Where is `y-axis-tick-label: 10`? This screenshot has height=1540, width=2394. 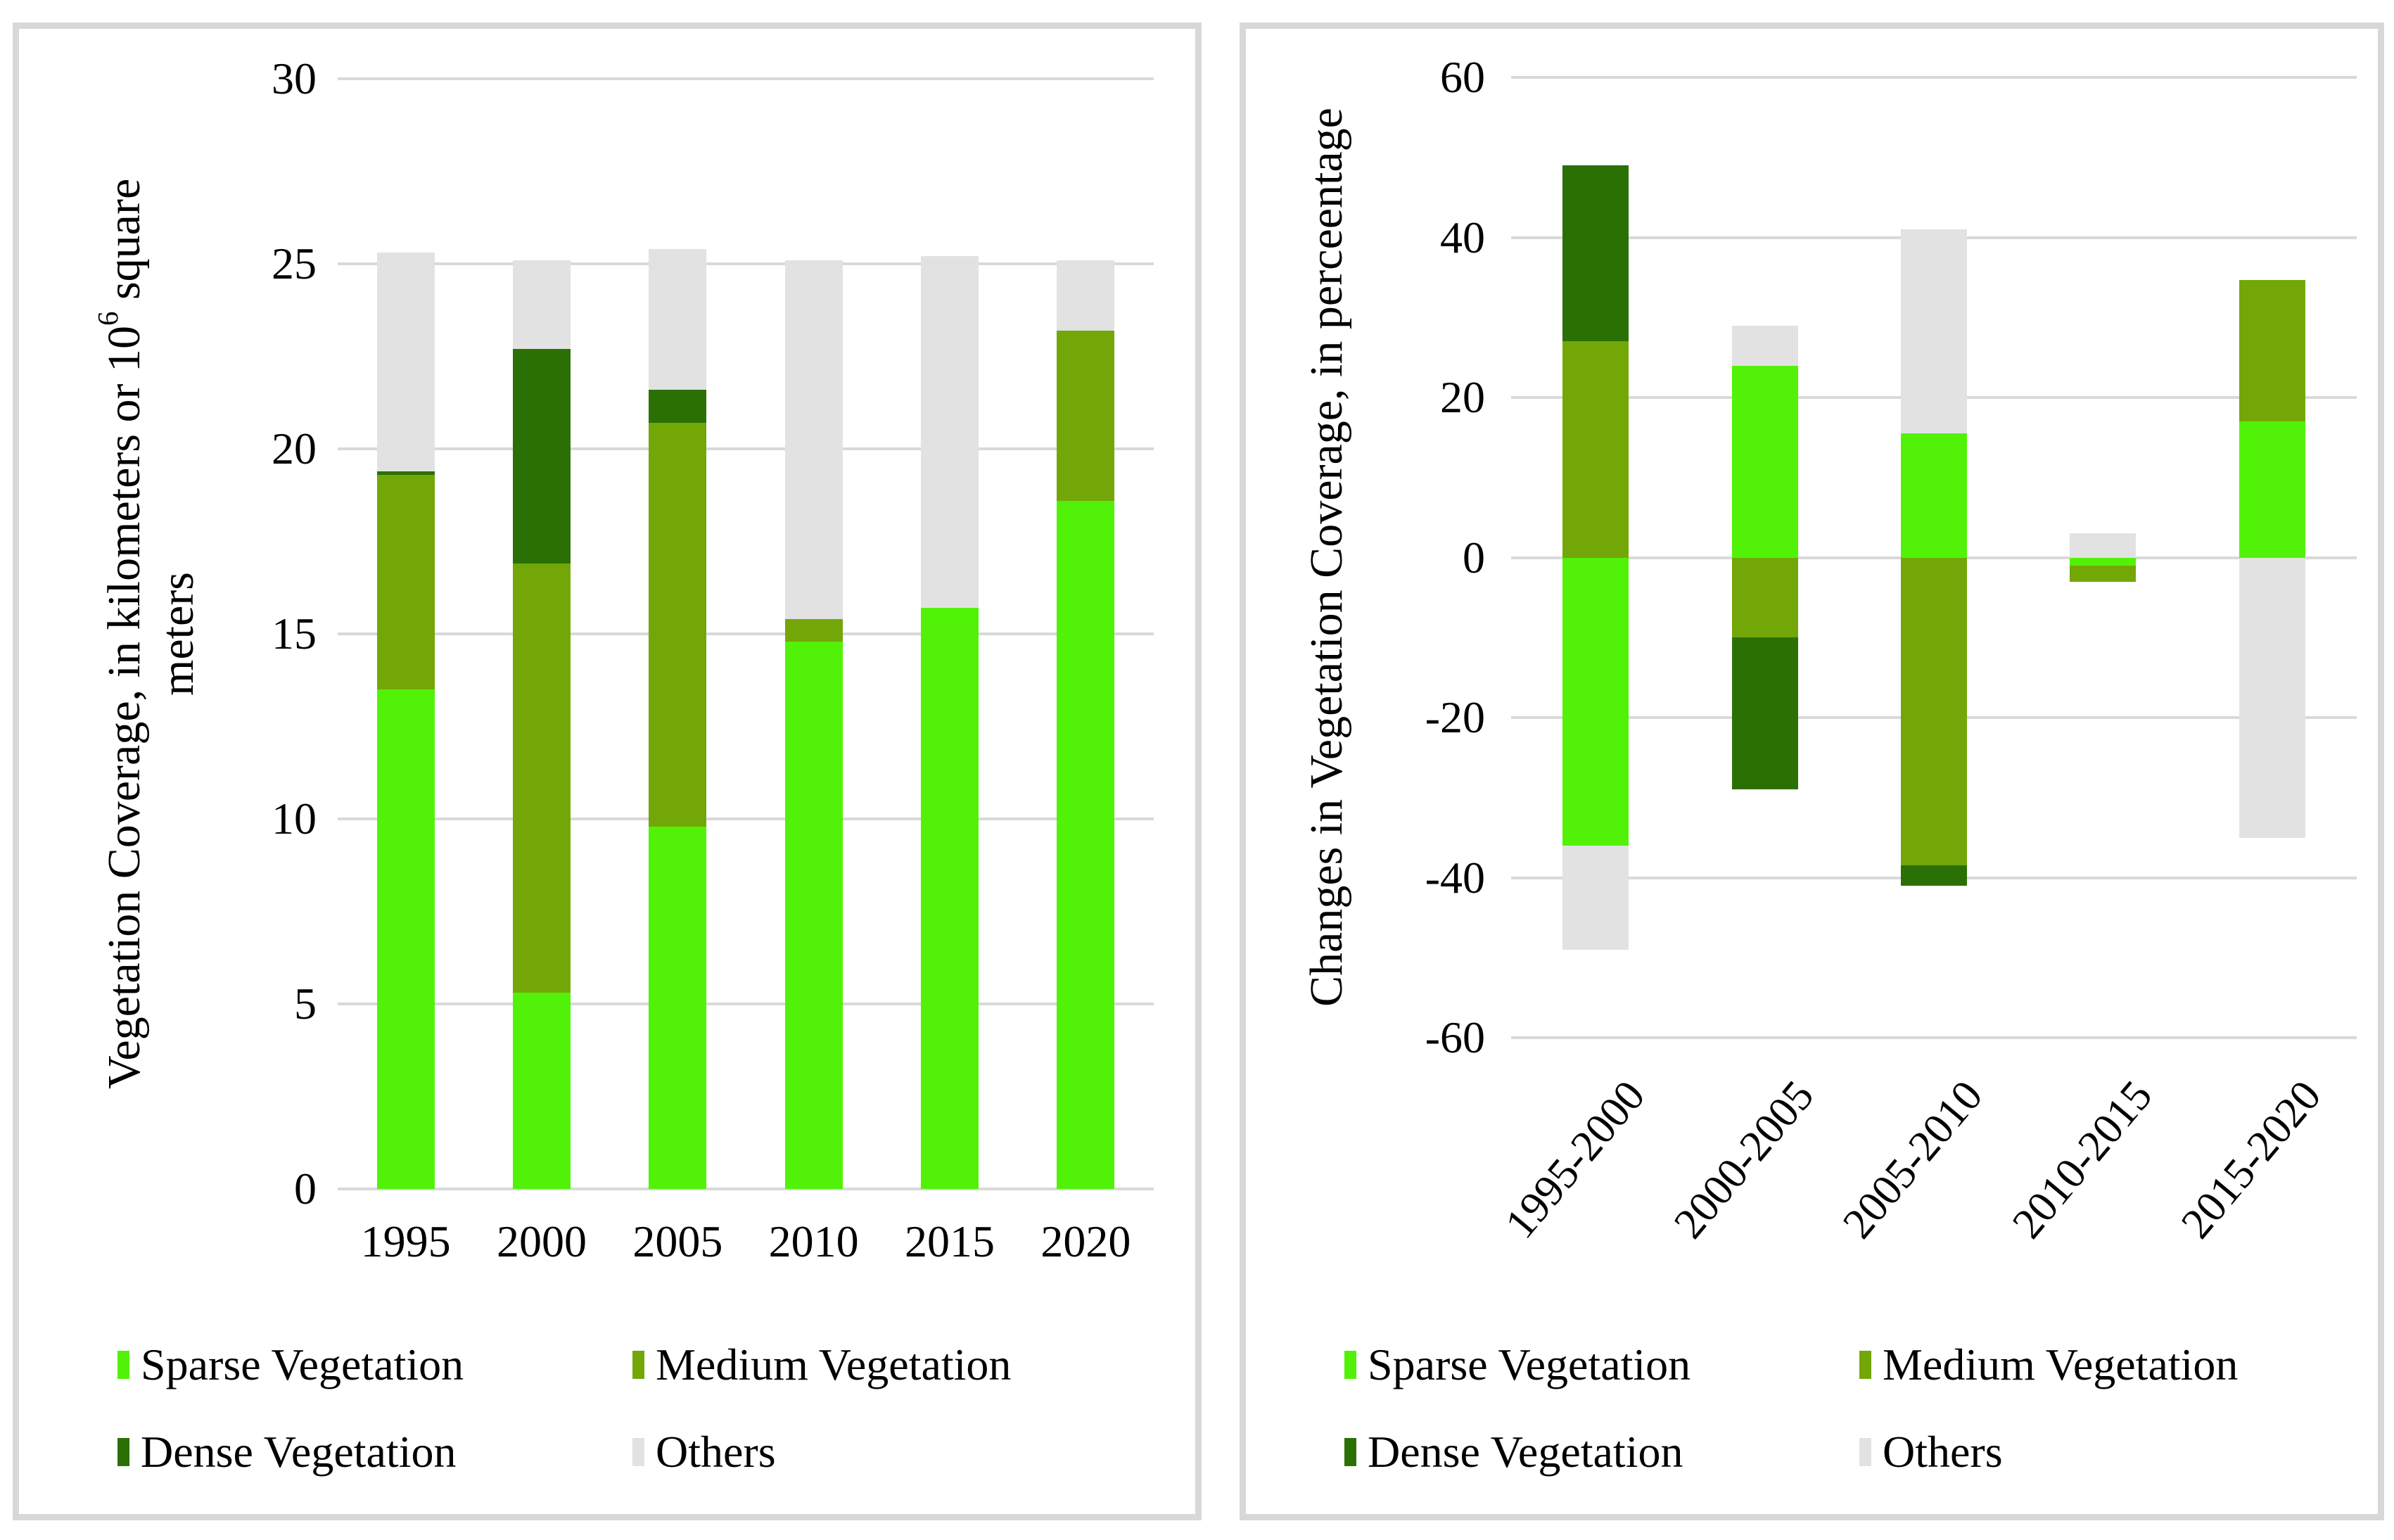 y-axis-tick-label: 10 is located at coordinates (294, 819).